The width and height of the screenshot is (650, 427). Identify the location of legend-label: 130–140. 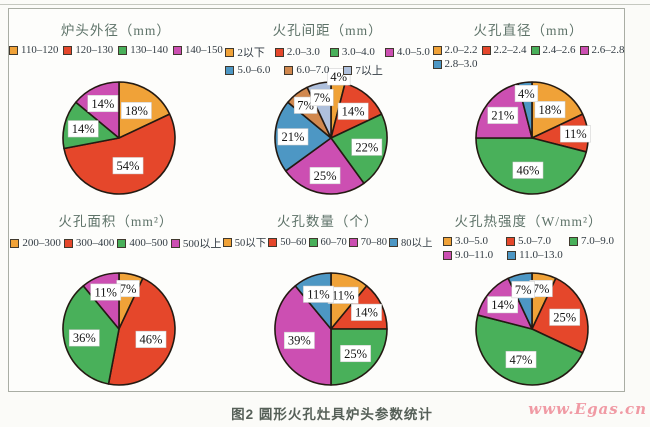
(149, 50).